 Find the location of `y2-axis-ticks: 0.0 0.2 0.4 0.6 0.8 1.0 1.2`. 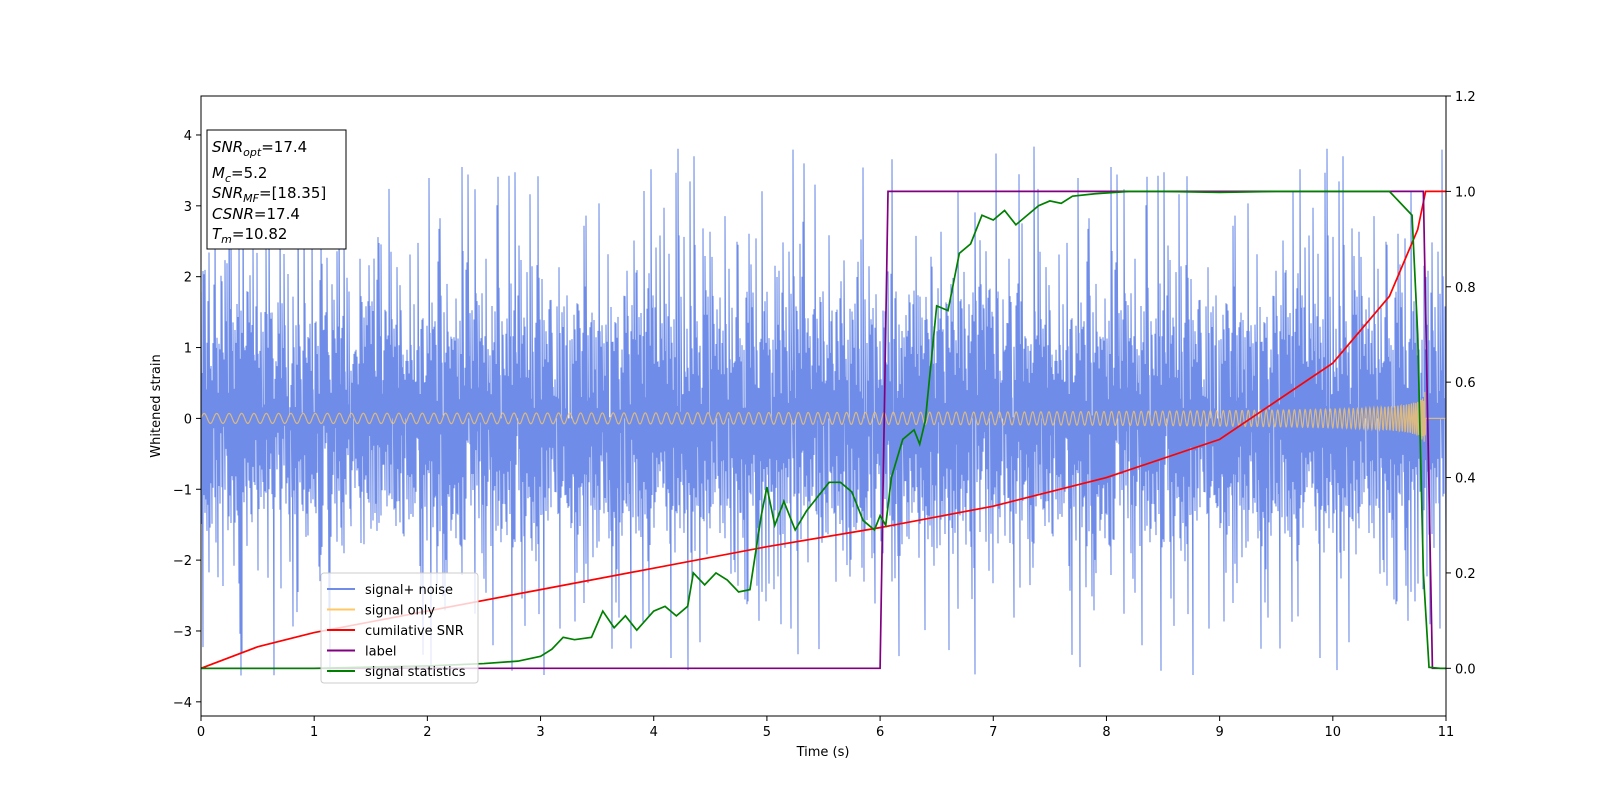

y2-axis-ticks: 0.0 0.2 0.4 0.6 0.8 1.0 1.2 is located at coordinates (1461, 383).